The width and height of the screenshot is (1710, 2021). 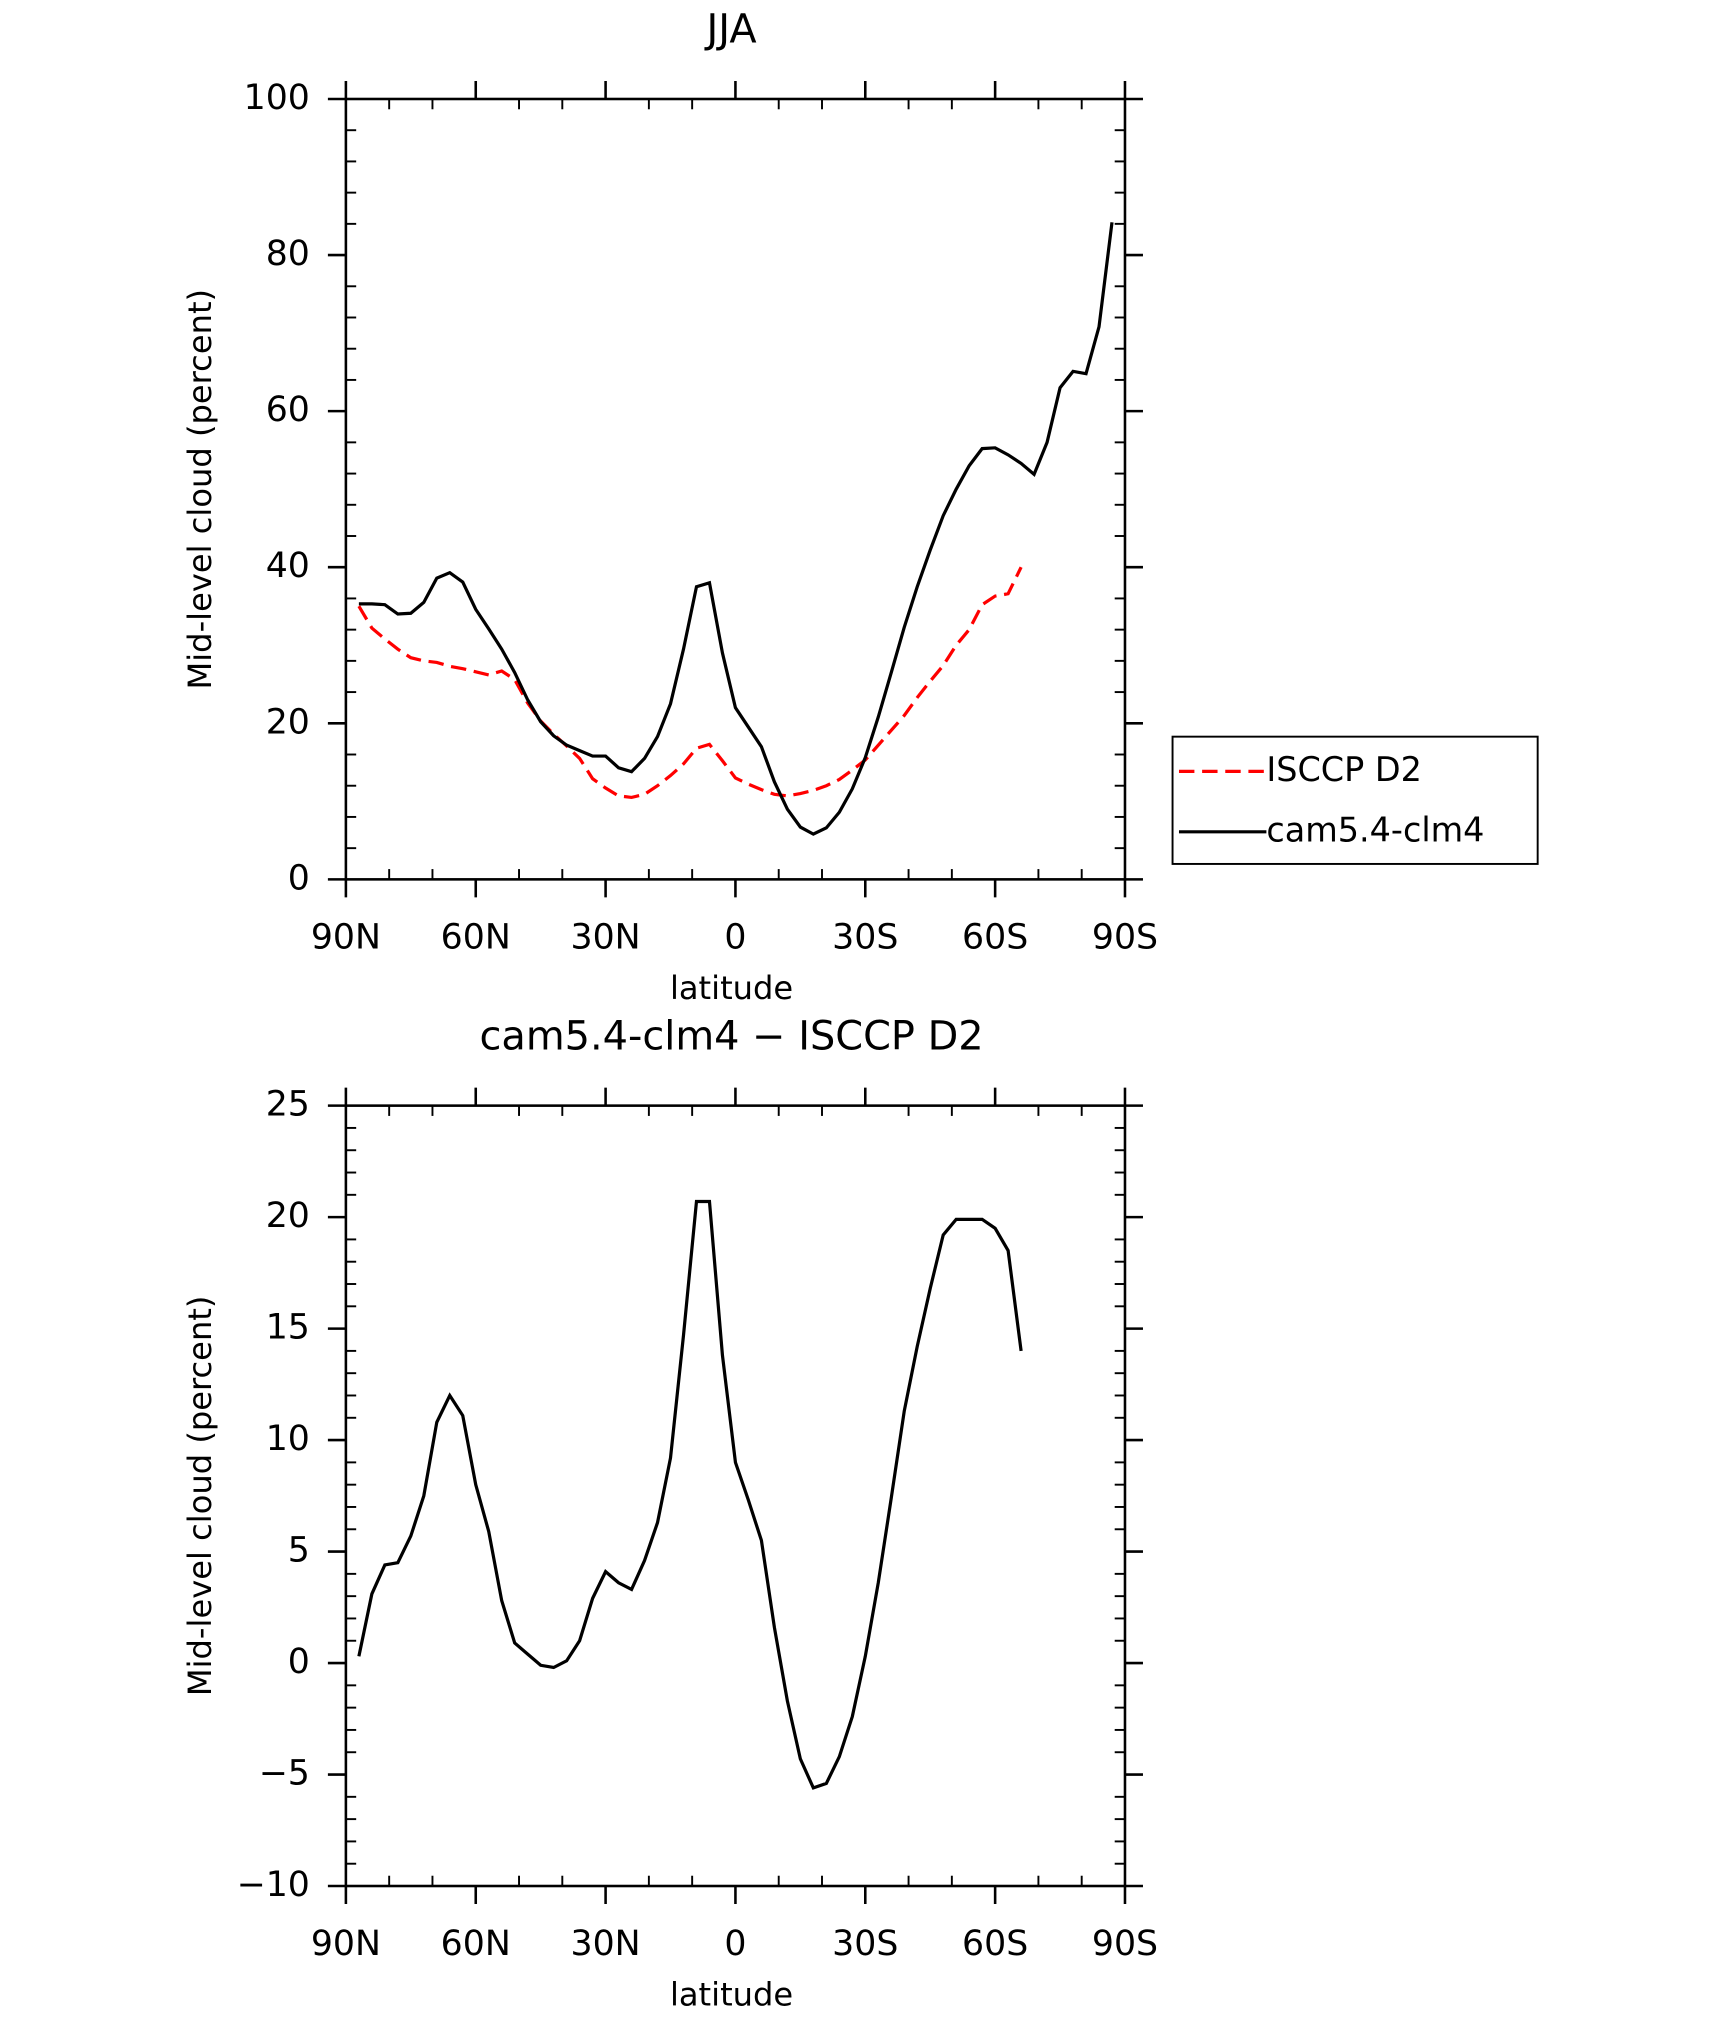 What do you see at coordinates (288, 1439) in the screenshot?
I see `y-tick-label: 10` at bounding box center [288, 1439].